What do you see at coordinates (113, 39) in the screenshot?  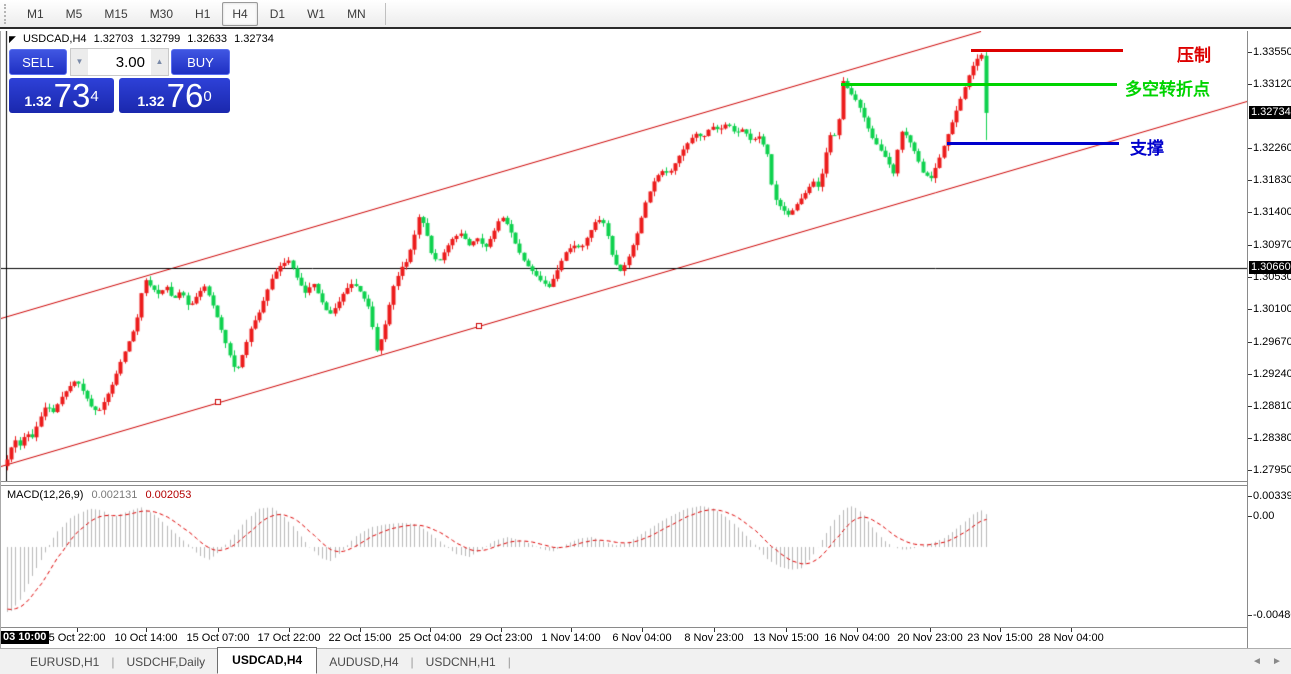 I see `ohlc-open: 1.32703` at bounding box center [113, 39].